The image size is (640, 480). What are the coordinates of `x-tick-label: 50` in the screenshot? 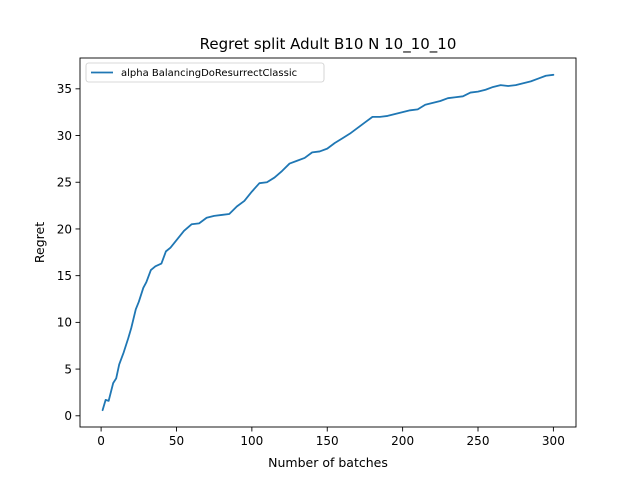 It's located at (176, 441).